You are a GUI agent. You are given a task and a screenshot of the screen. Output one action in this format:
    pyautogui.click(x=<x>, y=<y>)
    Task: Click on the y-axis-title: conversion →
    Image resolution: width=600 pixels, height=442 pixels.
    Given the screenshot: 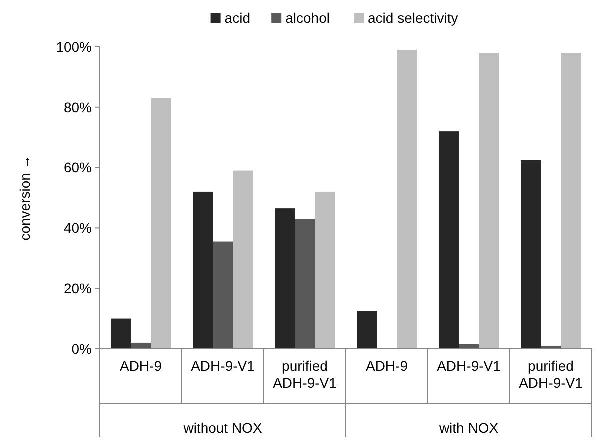 What is the action you would take?
    pyautogui.click(x=25, y=198)
    